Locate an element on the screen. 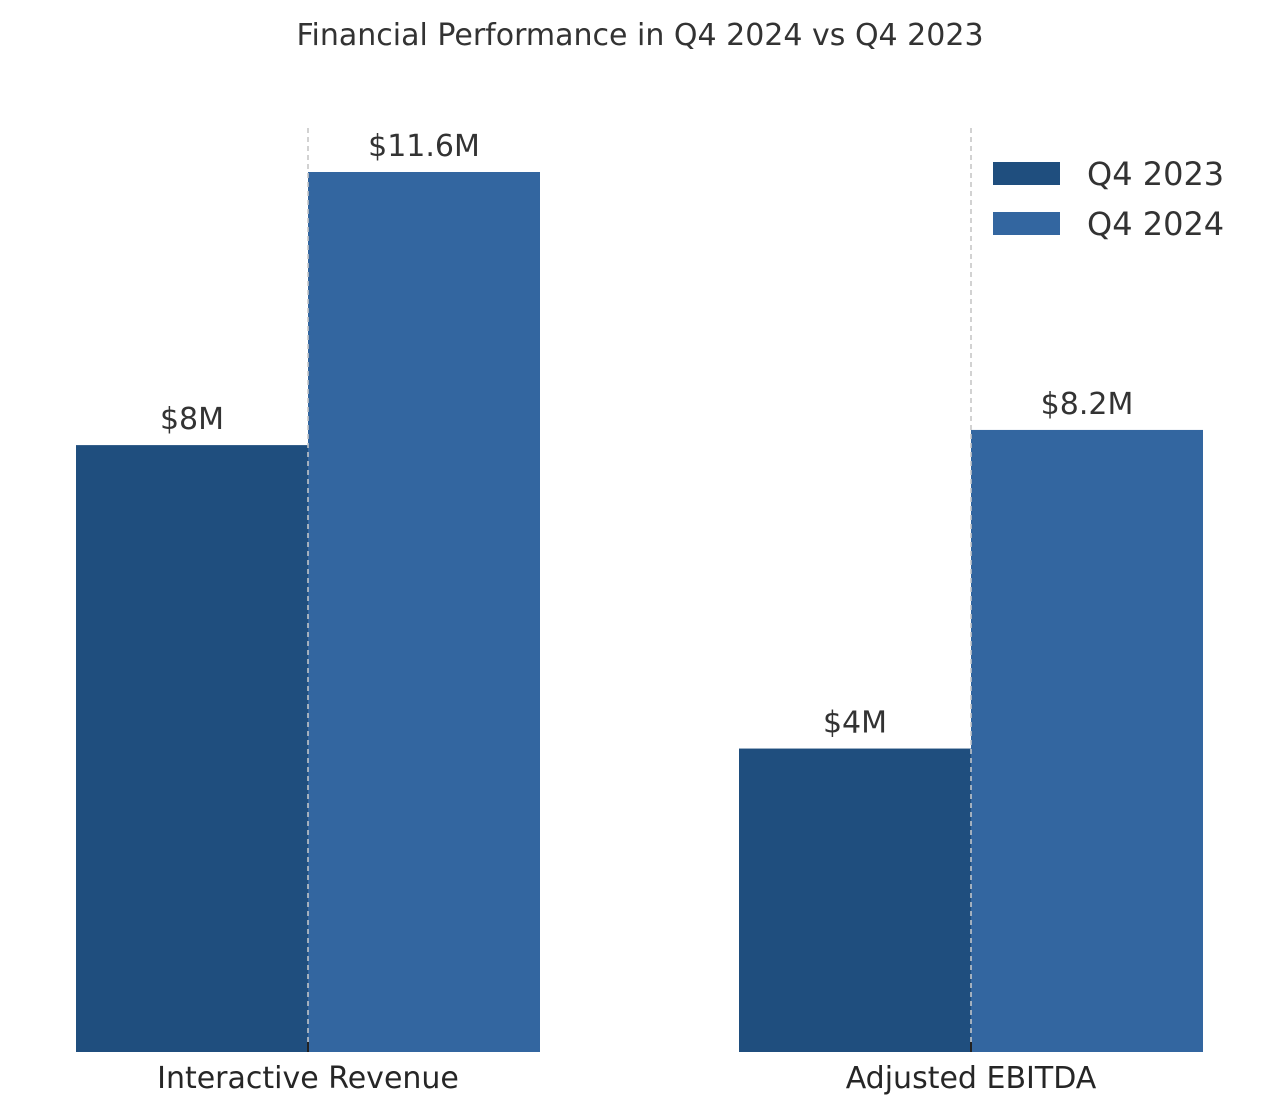  data-label: $4M is located at coordinates (855, 723).